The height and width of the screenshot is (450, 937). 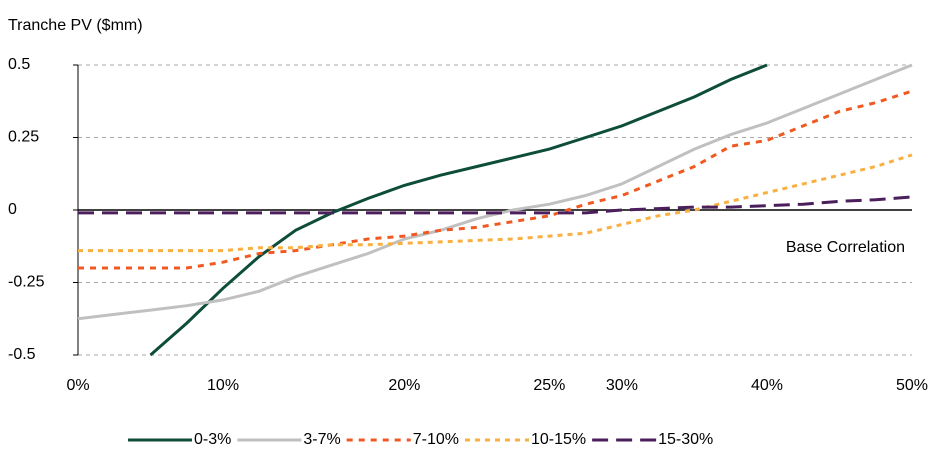 What do you see at coordinates (77, 385) in the screenshot?
I see `x-tick-label: 0%` at bounding box center [77, 385].